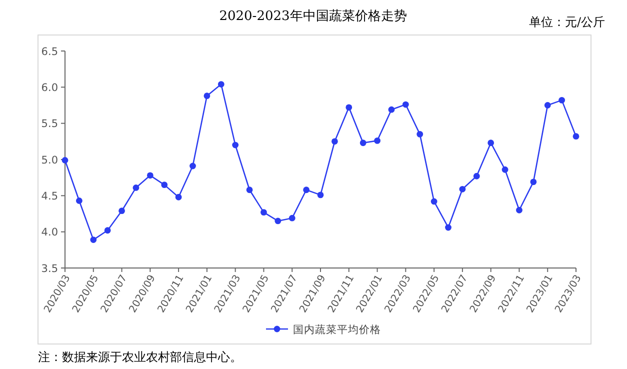 The width and height of the screenshot is (627, 369). Describe the element at coordinates (566, 22) in the screenshot. I see `text: 单位：元/公斤` at that location.